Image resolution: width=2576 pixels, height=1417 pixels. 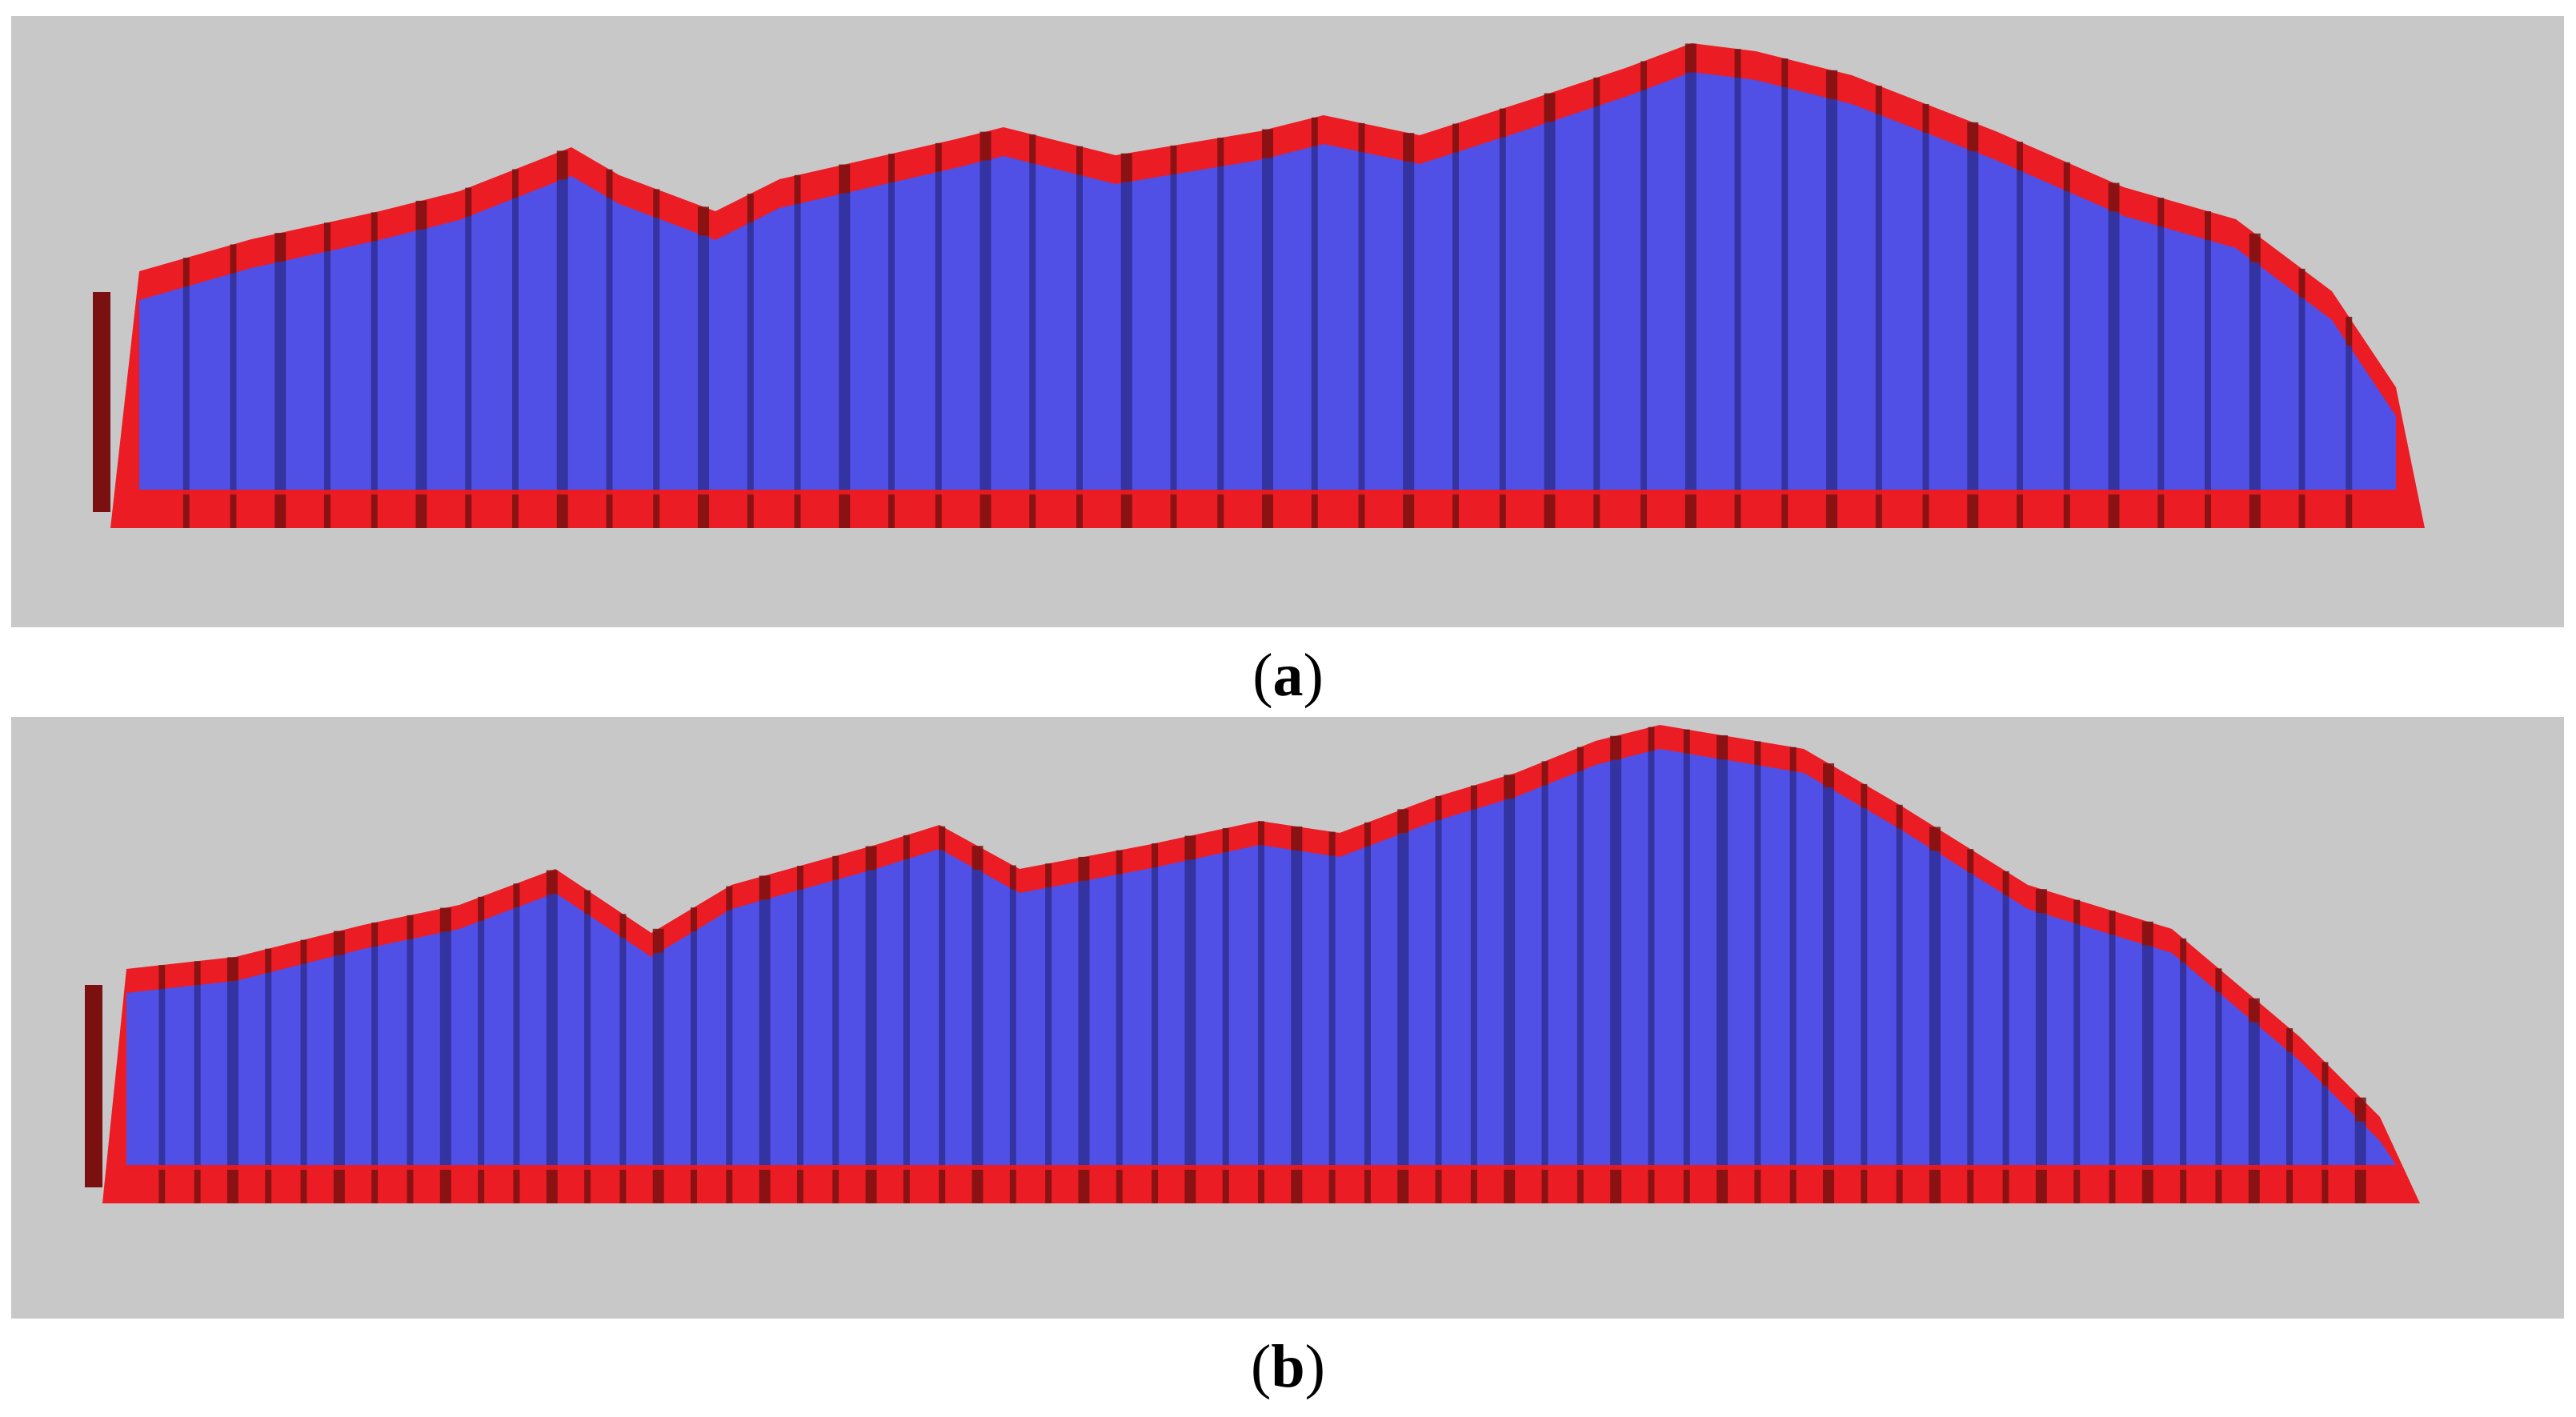 I want to click on base-strip, so click(x=1261, y=1167).